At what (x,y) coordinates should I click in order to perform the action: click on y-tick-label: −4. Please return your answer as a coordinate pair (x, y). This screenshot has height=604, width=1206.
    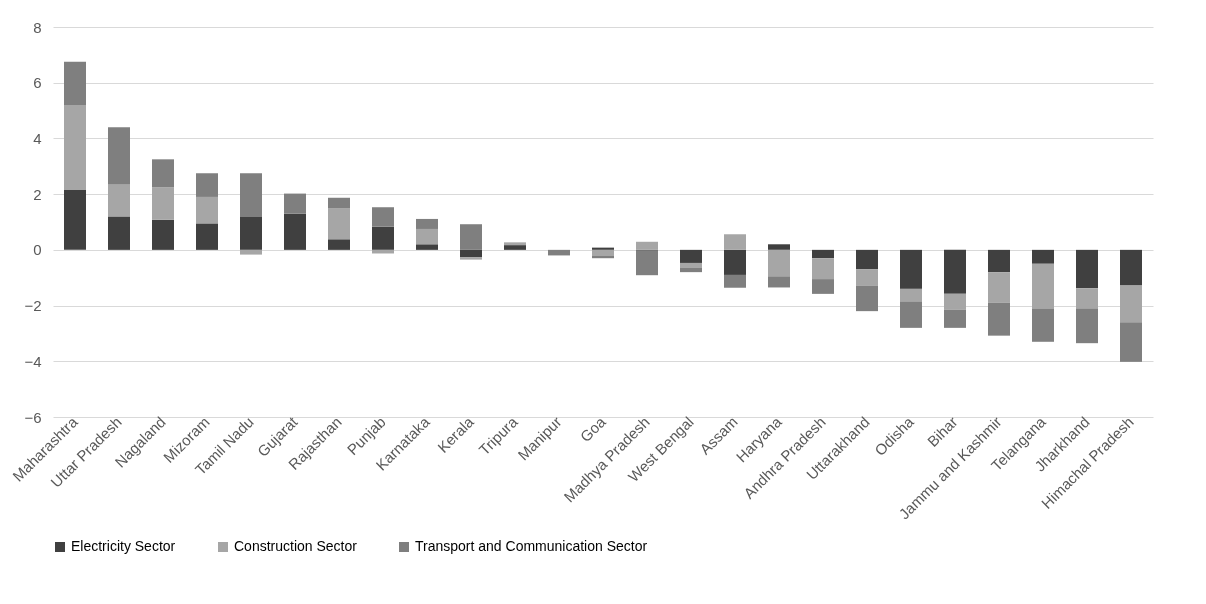
    Looking at the image, I should click on (33, 361).